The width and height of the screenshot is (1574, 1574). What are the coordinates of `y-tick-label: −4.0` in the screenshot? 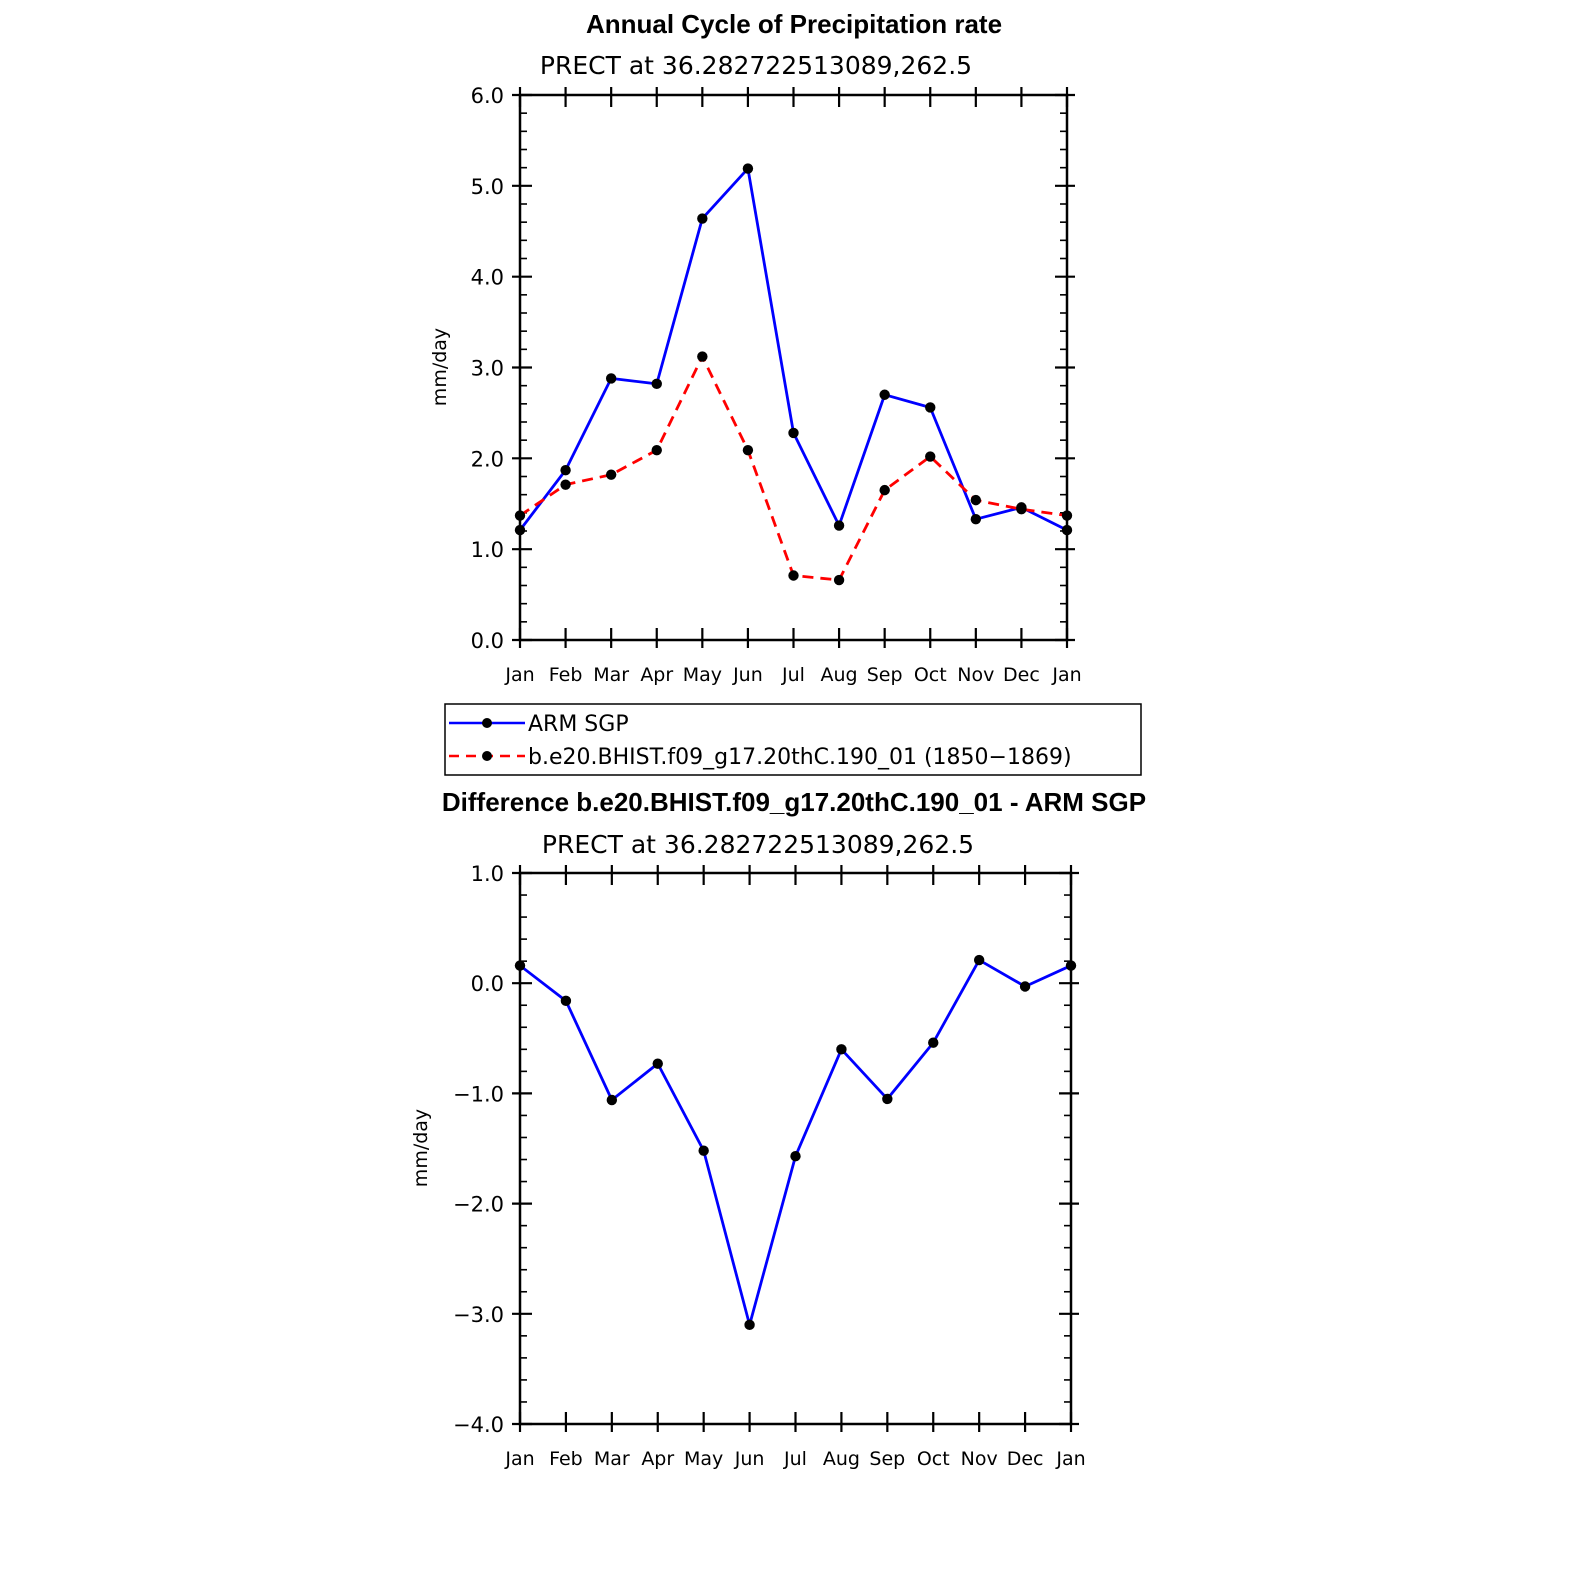 It's located at (478, 1425).